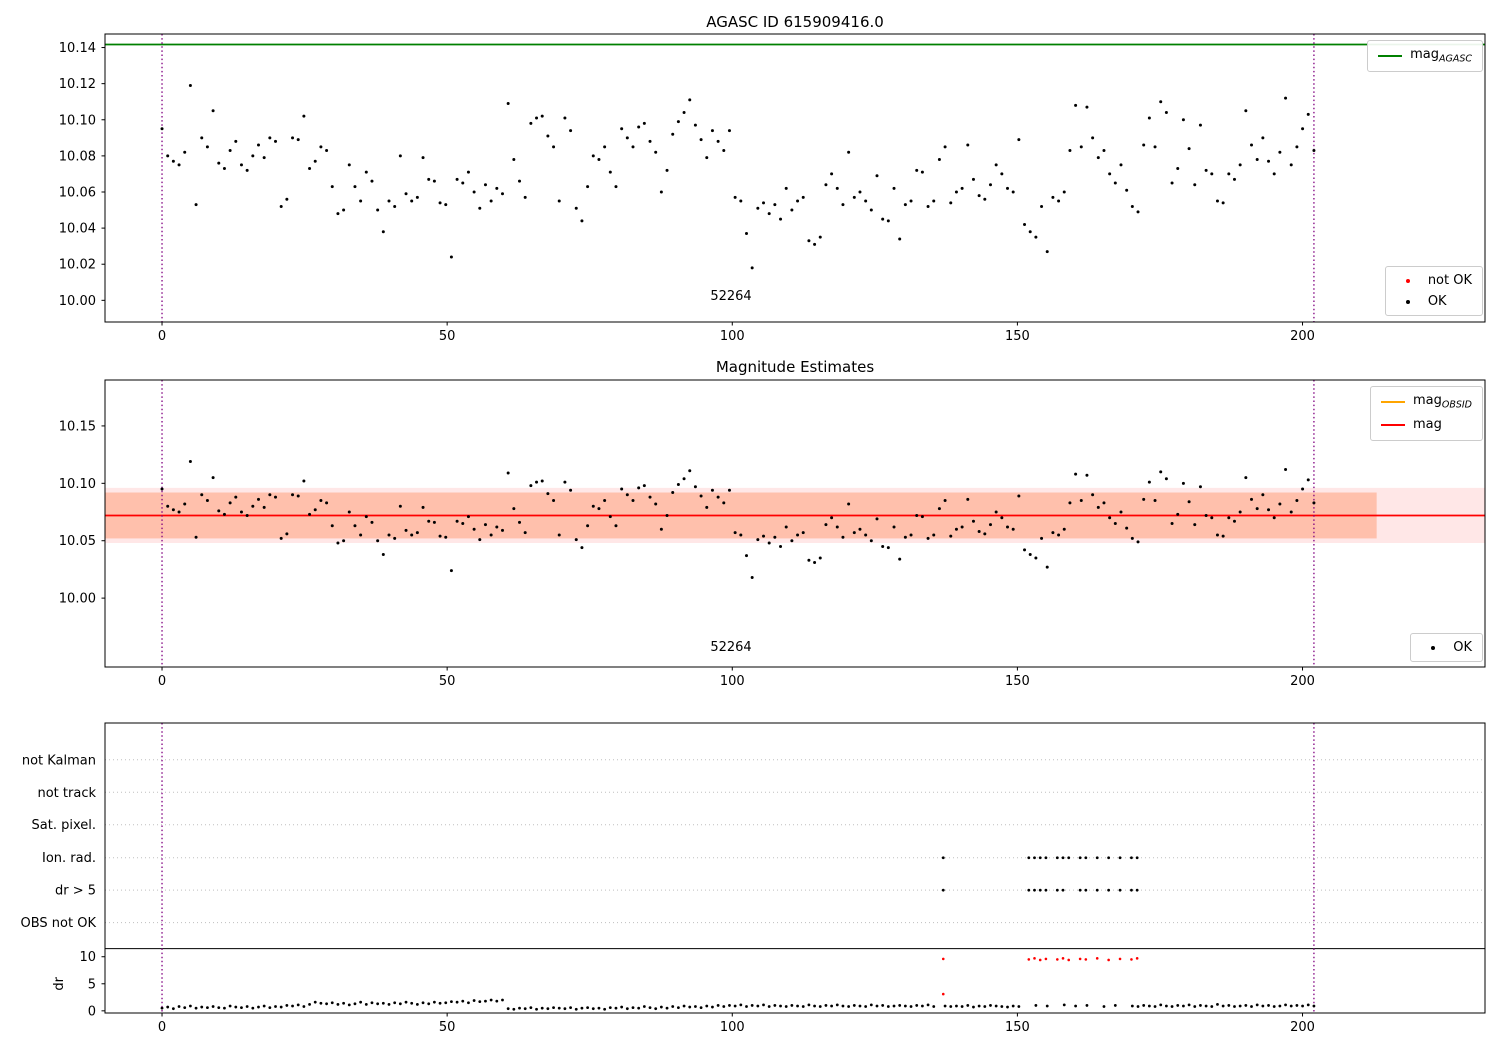 The height and width of the screenshot is (1050, 1500). Describe the element at coordinates (731, 647) in the screenshot. I see `obsid-label-middle: 52264` at that location.